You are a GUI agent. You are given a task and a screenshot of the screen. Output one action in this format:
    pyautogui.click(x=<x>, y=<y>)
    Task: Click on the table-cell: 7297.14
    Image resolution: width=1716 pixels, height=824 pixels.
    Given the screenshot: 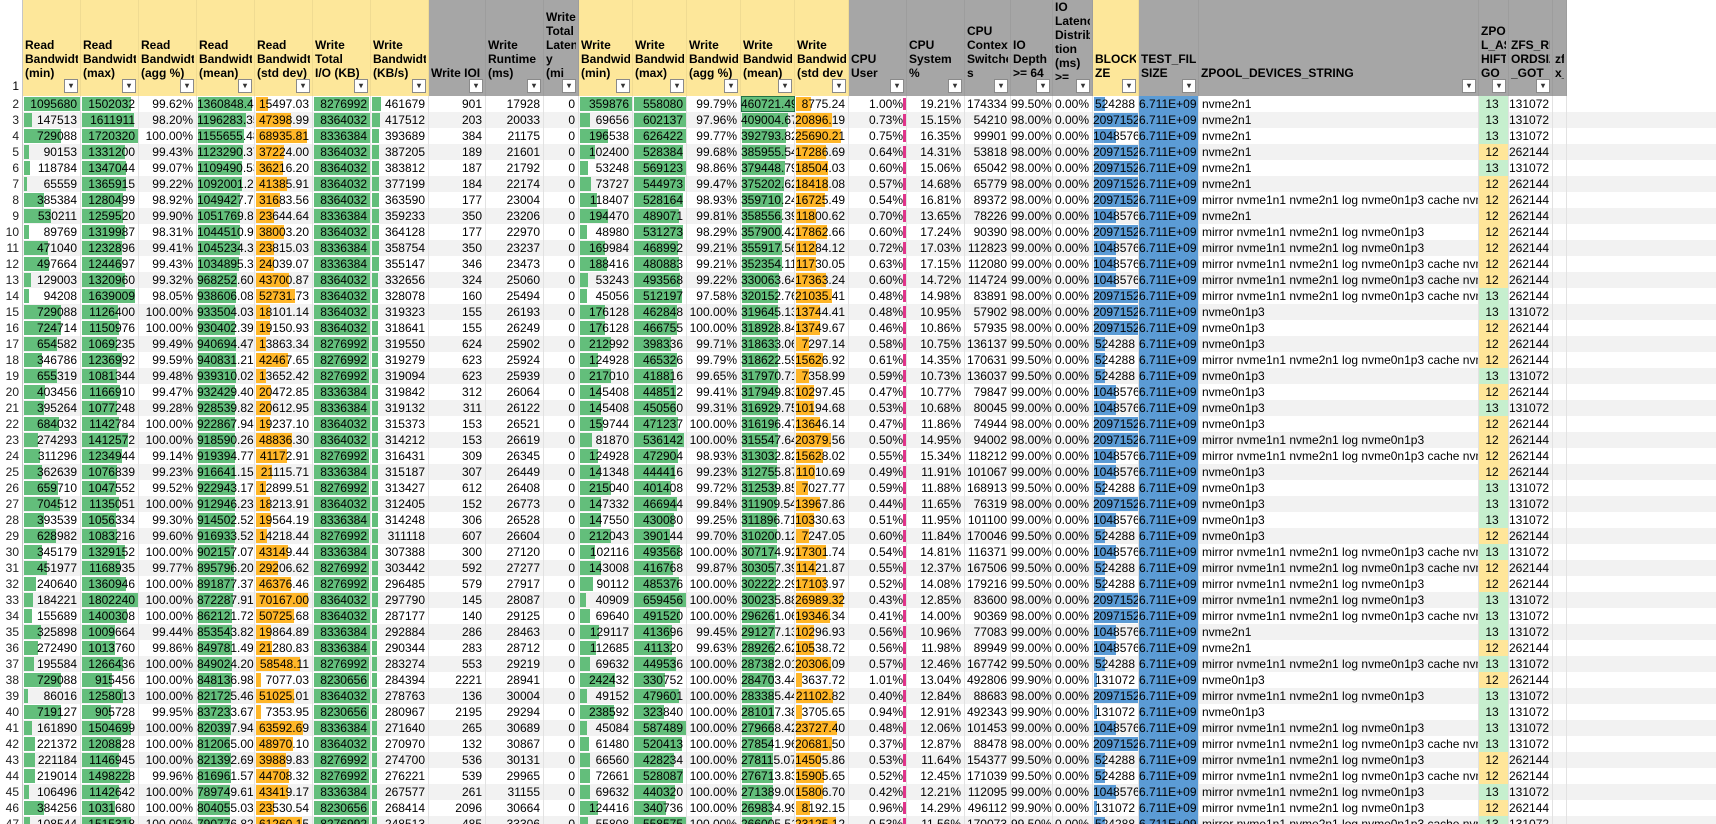 What is the action you would take?
    pyautogui.click(x=822, y=344)
    